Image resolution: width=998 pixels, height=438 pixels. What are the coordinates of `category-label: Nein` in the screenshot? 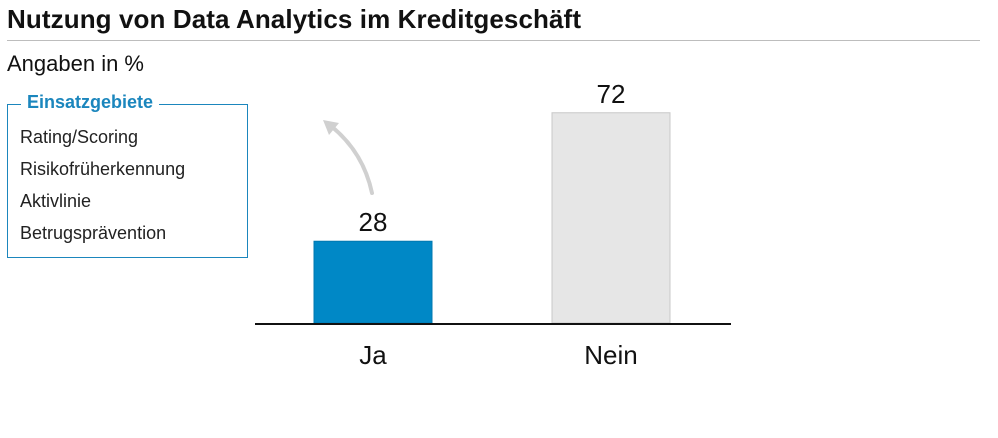 It's located at (610, 355).